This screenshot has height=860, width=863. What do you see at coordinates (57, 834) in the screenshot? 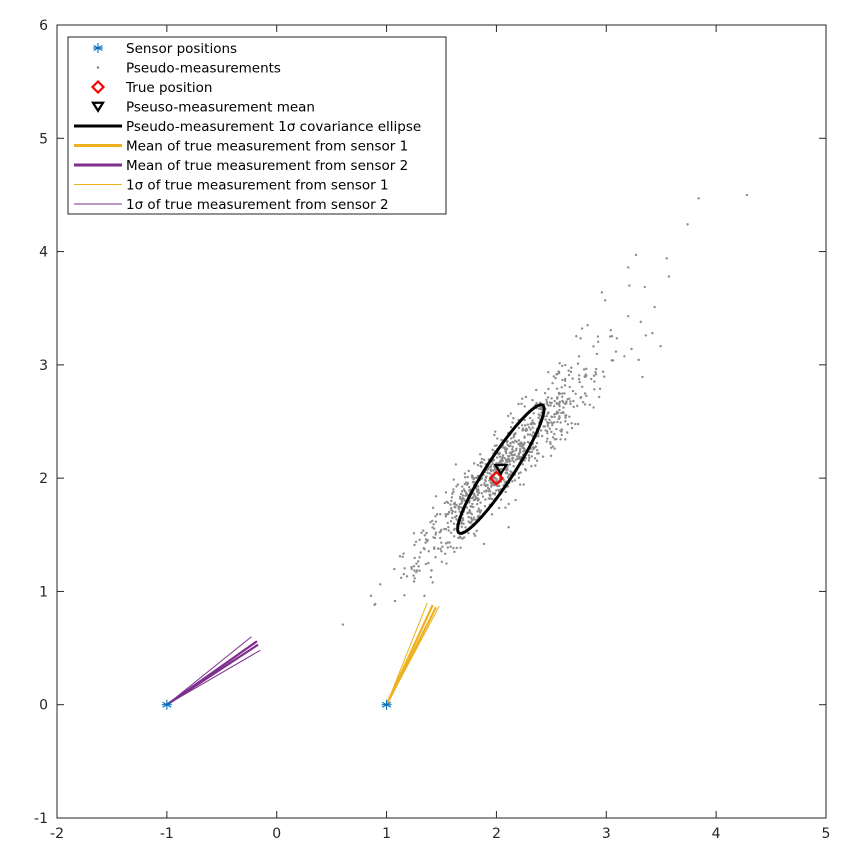
I see `x-tick-label: -2` at bounding box center [57, 834].